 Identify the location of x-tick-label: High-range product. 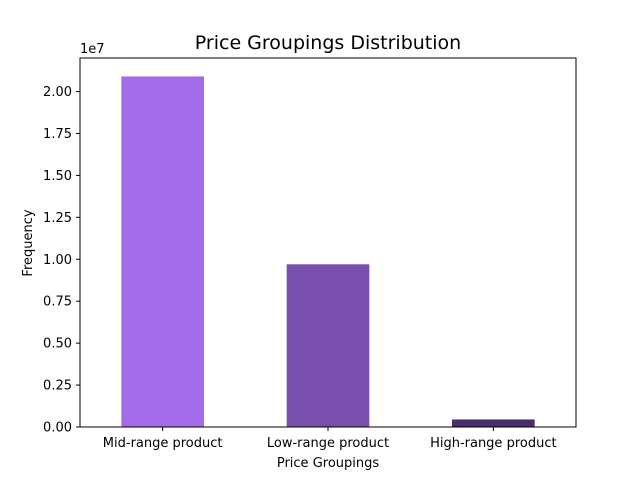
(493, 443).